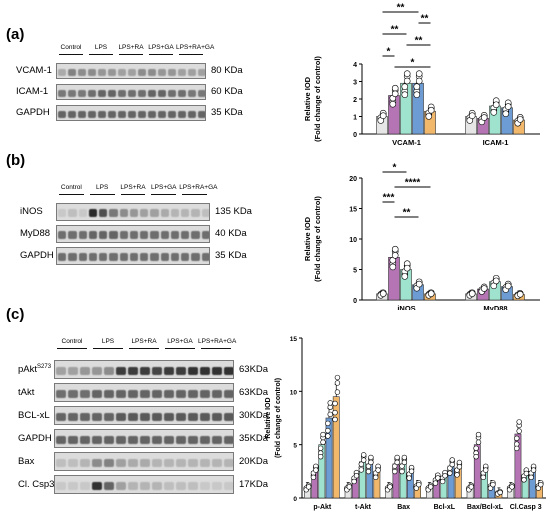 The width and height of the screenshot is (550, 520). Describe the element at coordinates (254, 392) in the screenshot. I see `blot-size-label: 63KDa` at that location.